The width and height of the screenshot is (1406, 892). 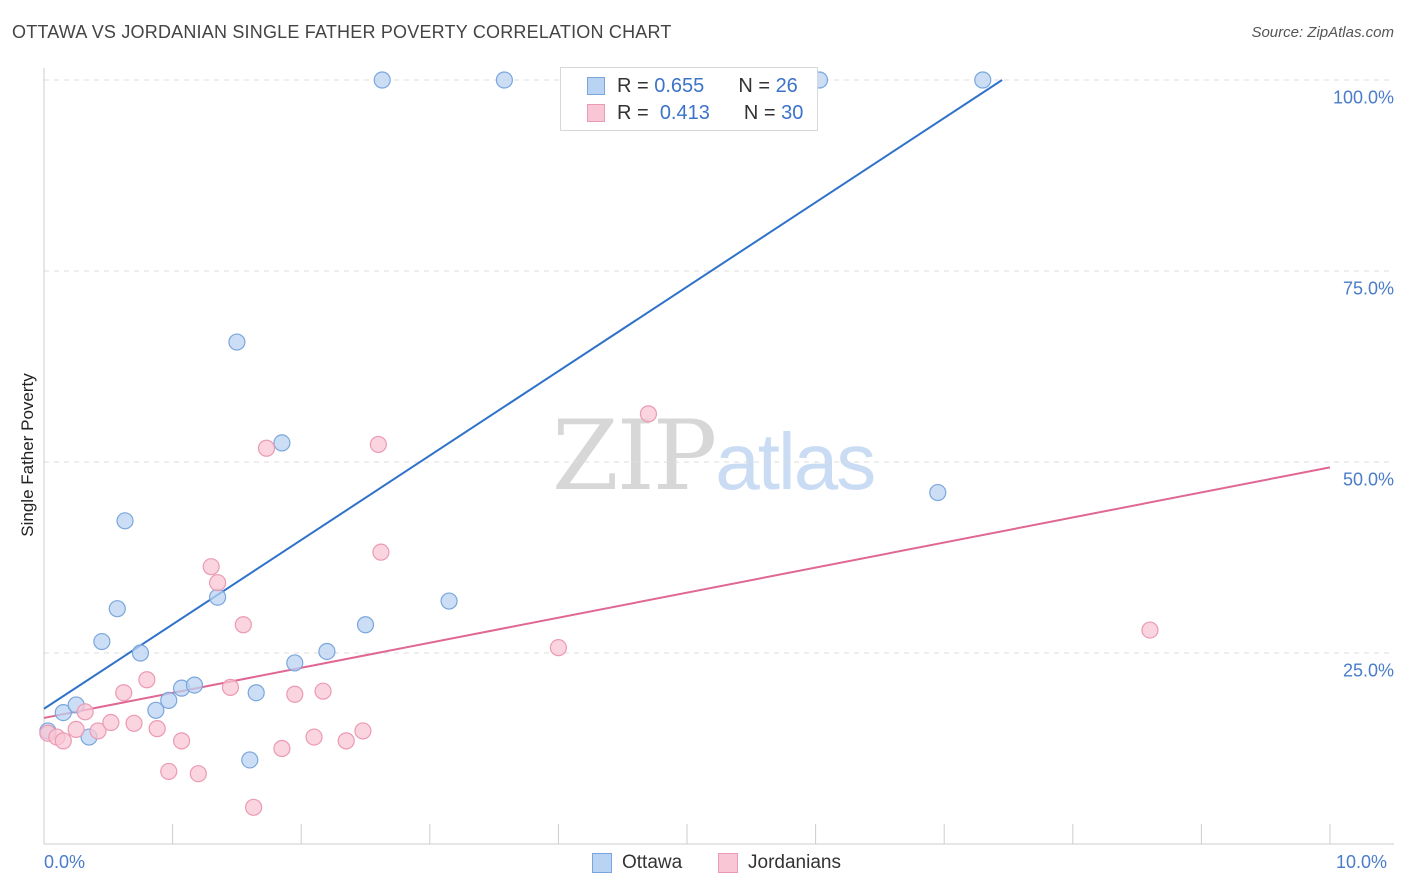 I want to click on y-tick-label: 25.0%, so click(x=1368, y=670).